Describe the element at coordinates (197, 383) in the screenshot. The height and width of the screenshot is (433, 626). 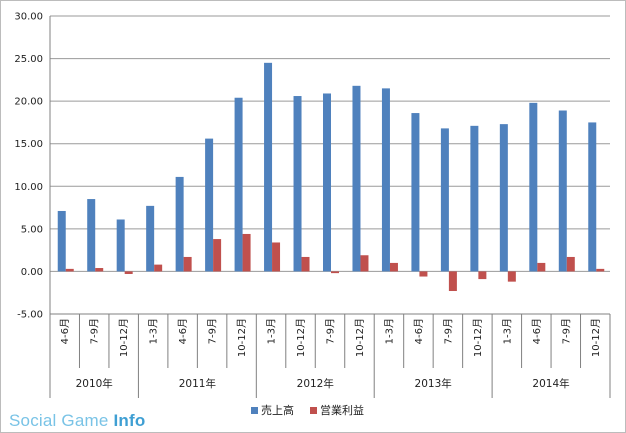
I see `year-label: 2011年` at that location.